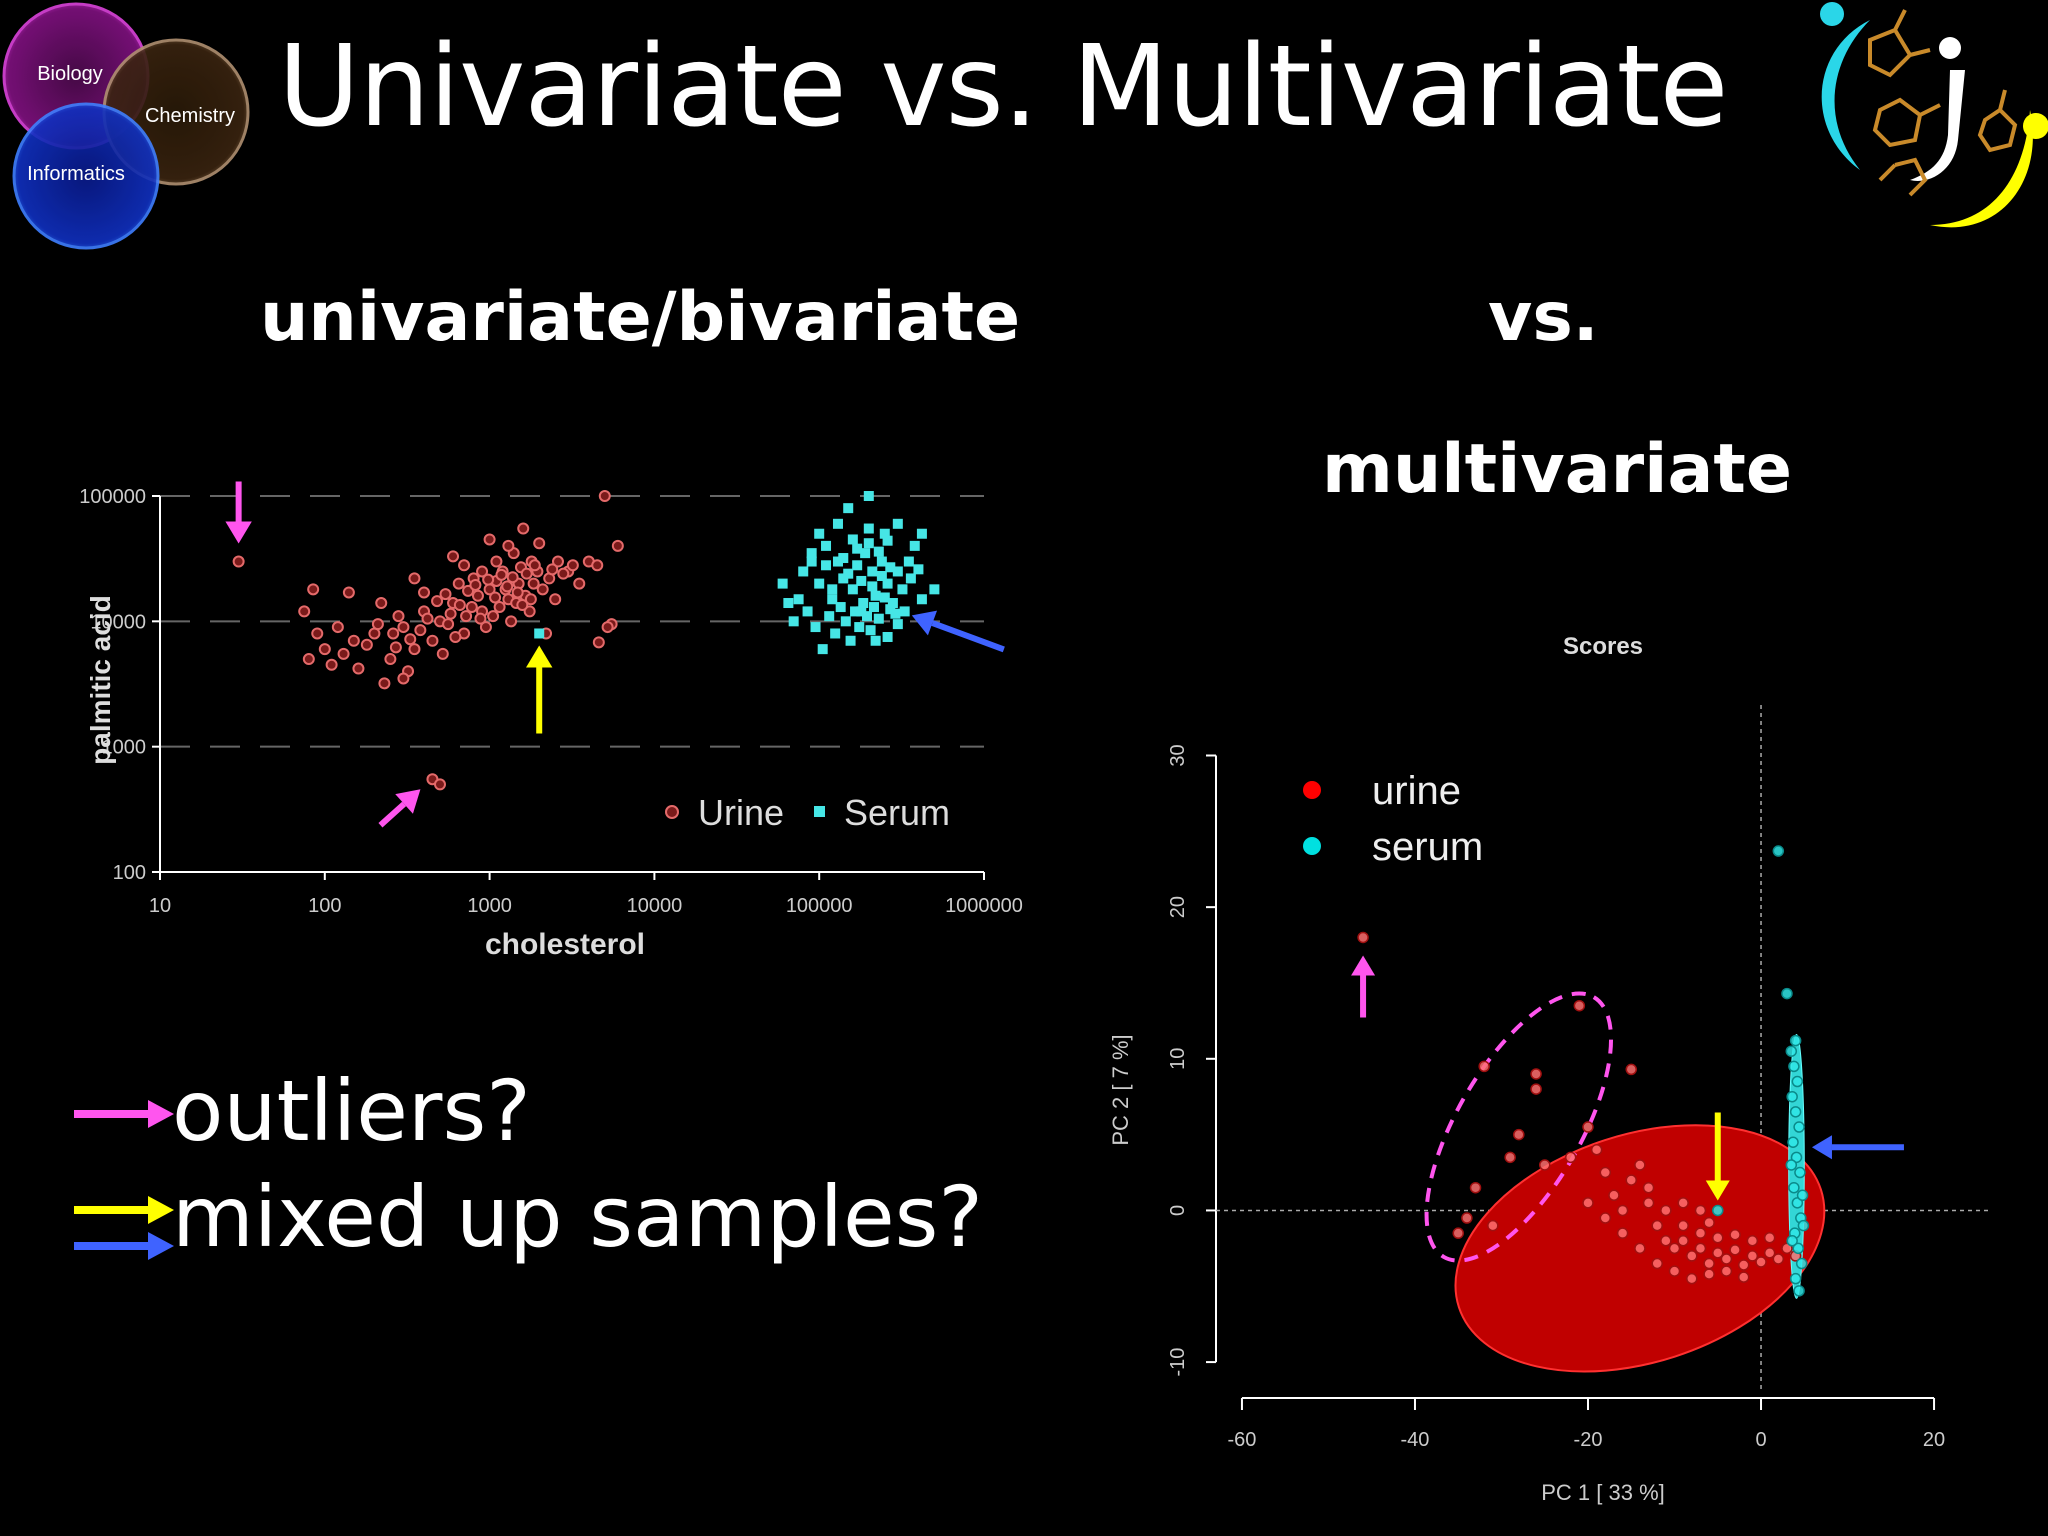 The image size is (2048, 1536). Describe the element at coordinates (1312, 846) in the screenshot. I see `chart2-legend-serum-marker` at that location.